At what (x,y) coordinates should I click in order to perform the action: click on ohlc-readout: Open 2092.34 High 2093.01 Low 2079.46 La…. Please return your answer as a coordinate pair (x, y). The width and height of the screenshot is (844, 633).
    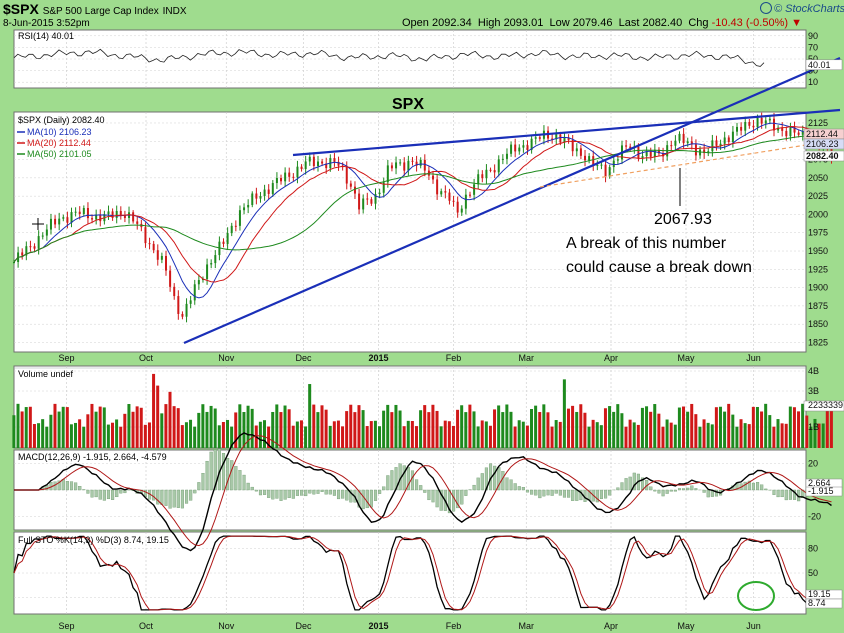
    Looking at the image, I should click on (602, 23).